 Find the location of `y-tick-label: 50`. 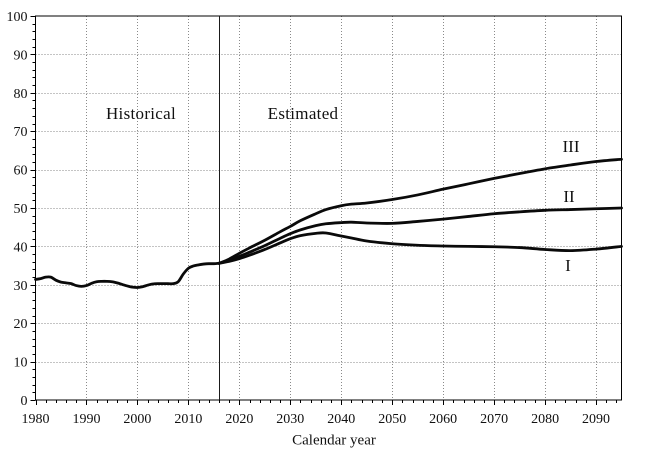

y-tick-label: 50 is located at coordinates (21, 209).